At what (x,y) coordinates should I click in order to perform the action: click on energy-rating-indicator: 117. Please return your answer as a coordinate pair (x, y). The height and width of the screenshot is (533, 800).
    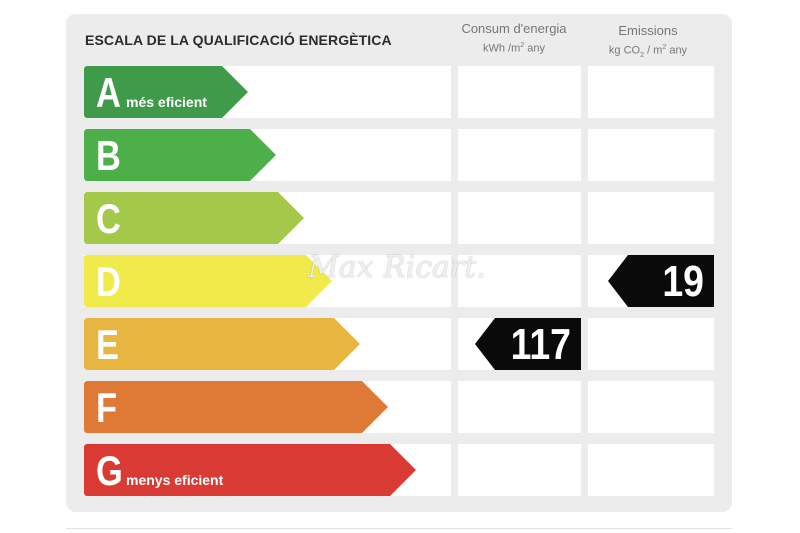
    Looking at the image, I should click on (528, 344).